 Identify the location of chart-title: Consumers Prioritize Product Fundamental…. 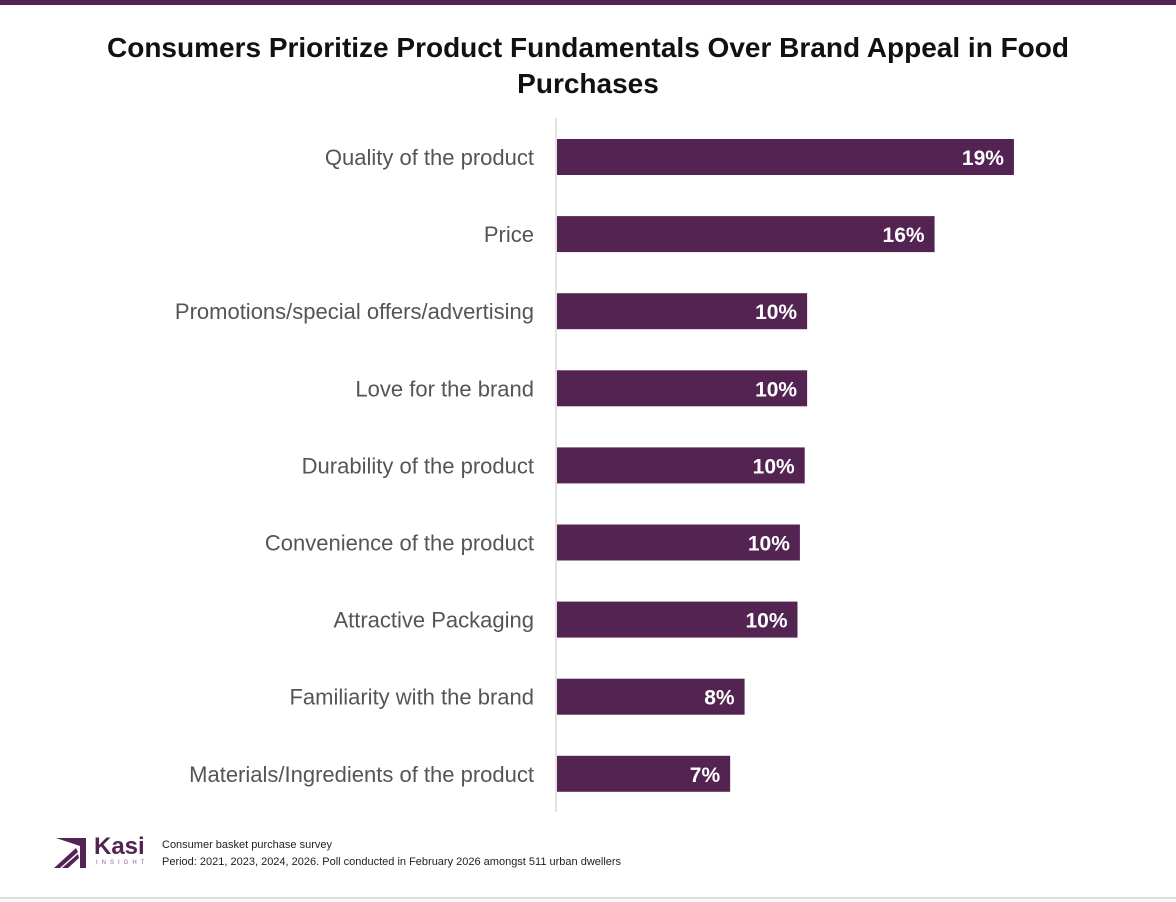
(588, 65).